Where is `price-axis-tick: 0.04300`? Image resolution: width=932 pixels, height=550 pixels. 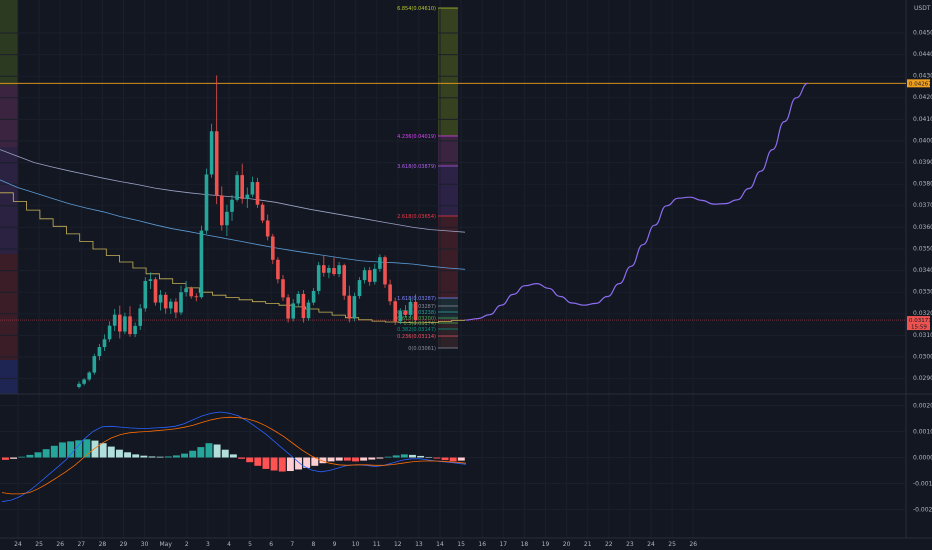
price-axis-tick: 0.04300 is located at coordinates (922, 76).